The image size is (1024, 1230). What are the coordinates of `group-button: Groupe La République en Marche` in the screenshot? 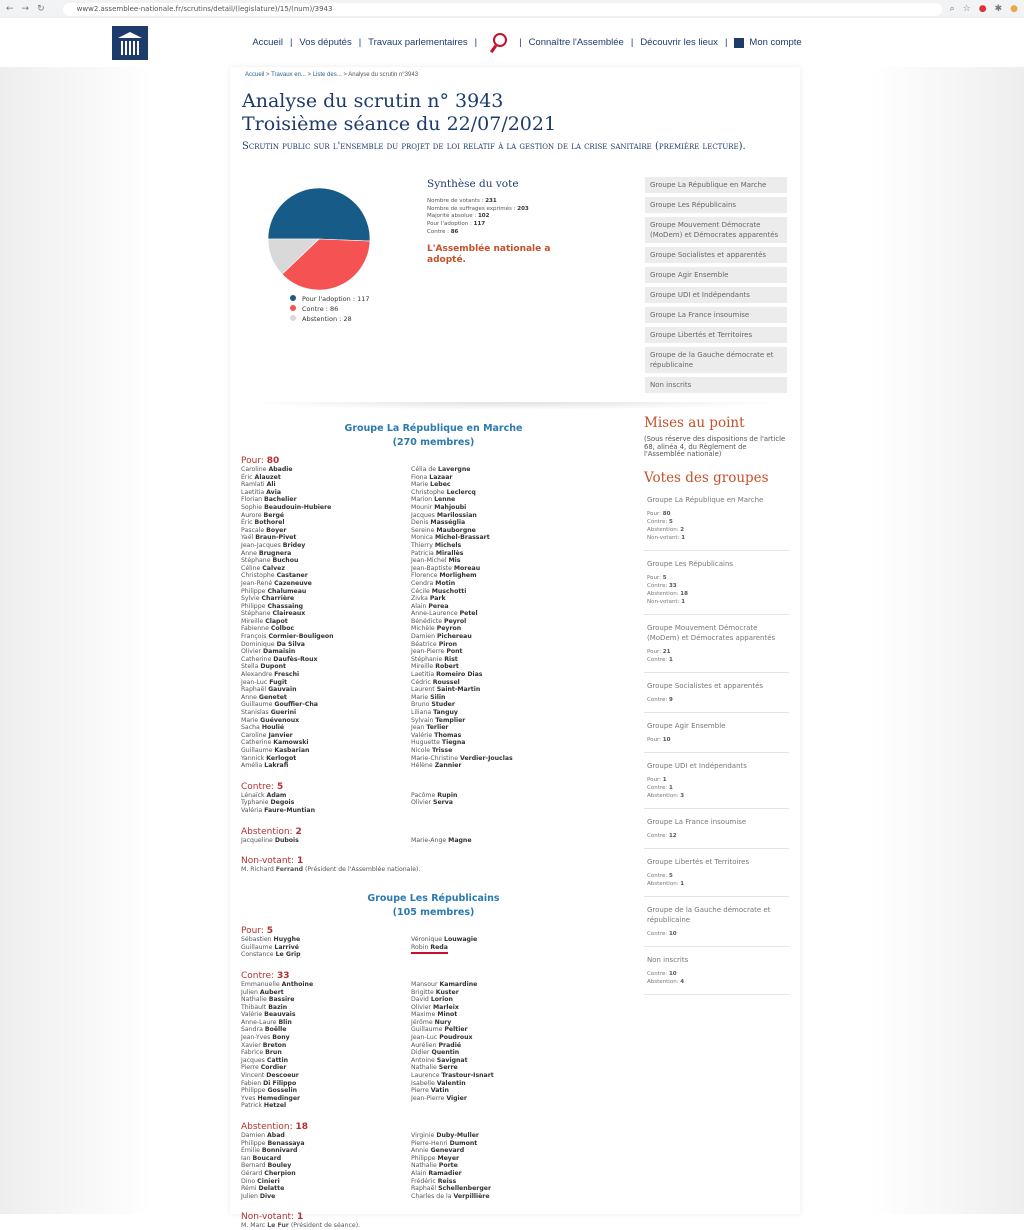 It's located at (716, 185).